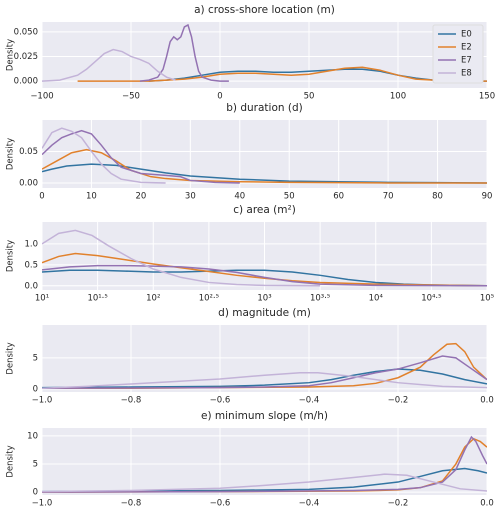 The width and height of the screenshot is (500, 511). What do you see at coordinates (42, 299) in the screenshot?
I see `x-tick-label: 10¹` at bounding box center [42, 299].